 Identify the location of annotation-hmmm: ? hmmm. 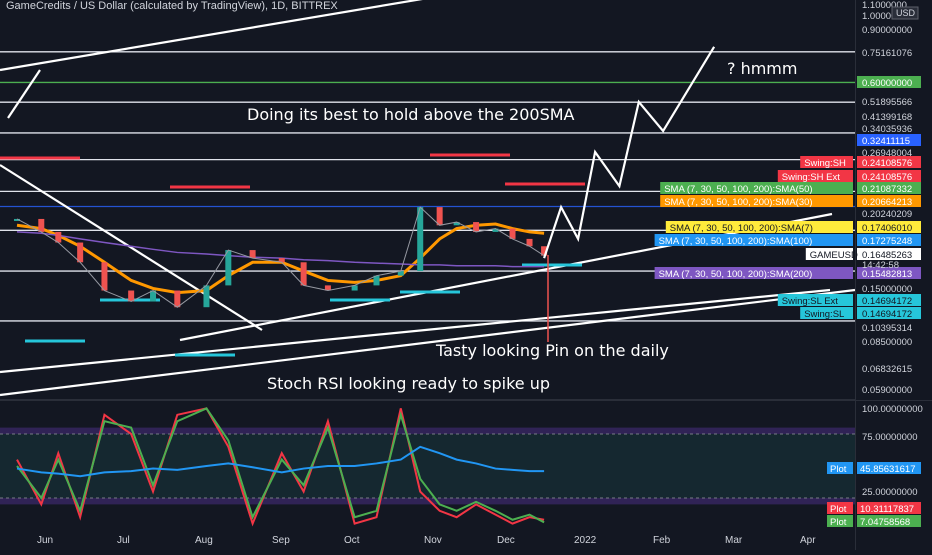
(762, 68).